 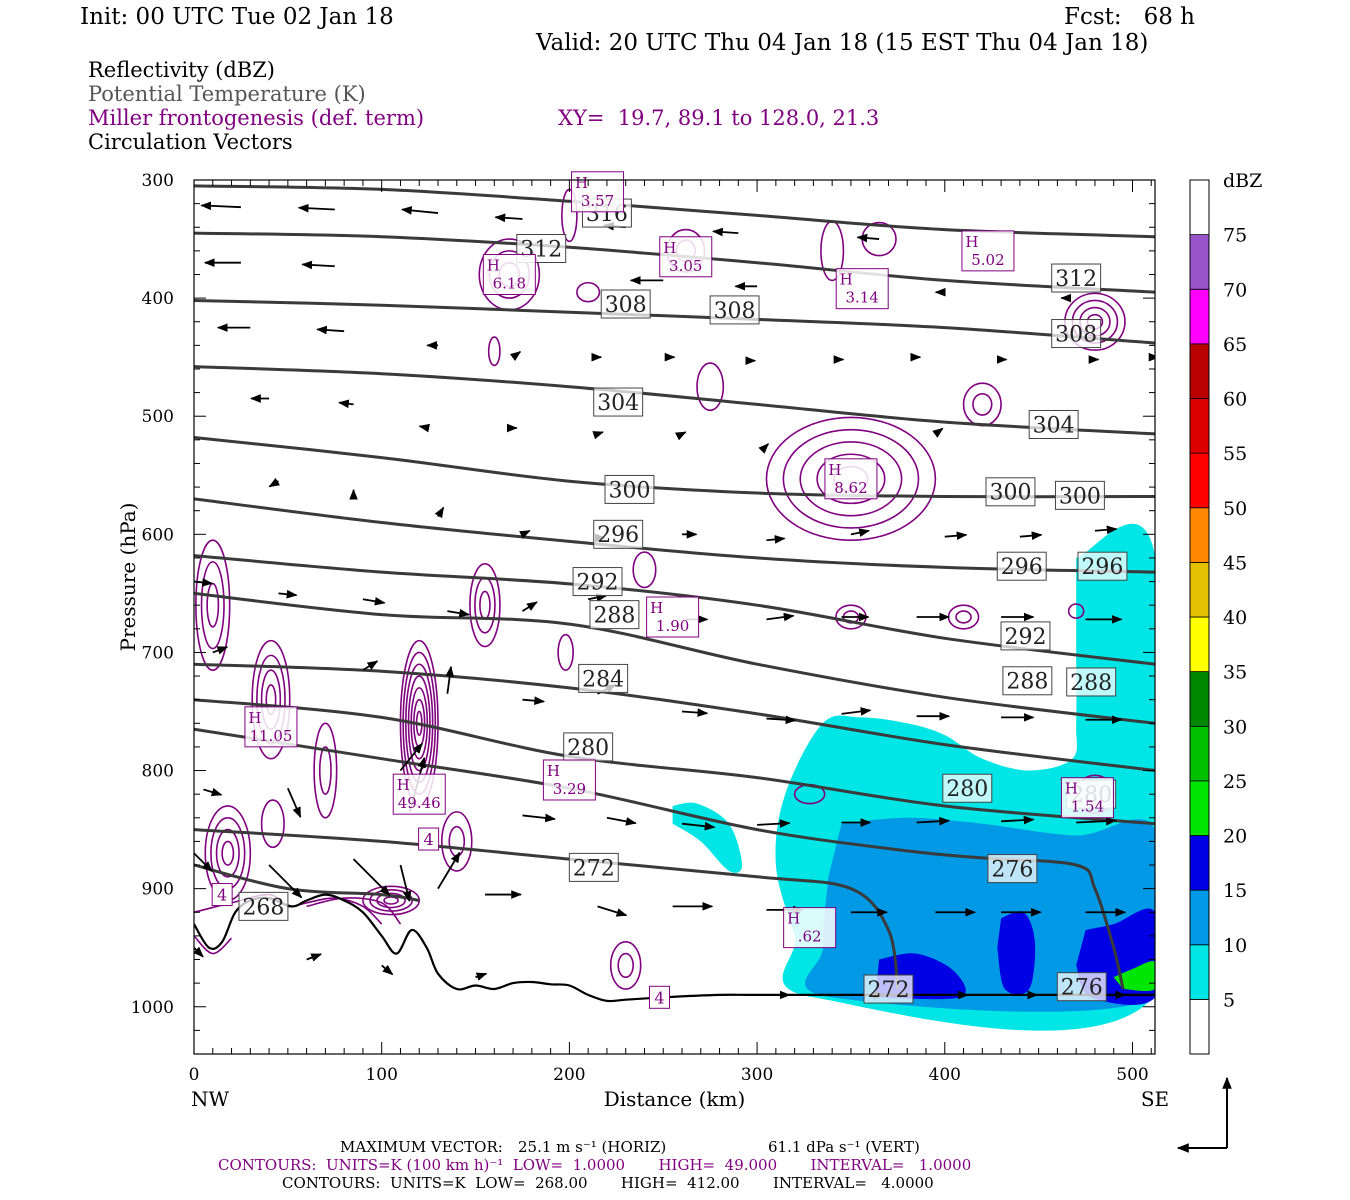 What do you see at coordinates (1235, 618) in the screenshot?
I see `colorbar-level-40: 40` at bounding box center [1235, 618].